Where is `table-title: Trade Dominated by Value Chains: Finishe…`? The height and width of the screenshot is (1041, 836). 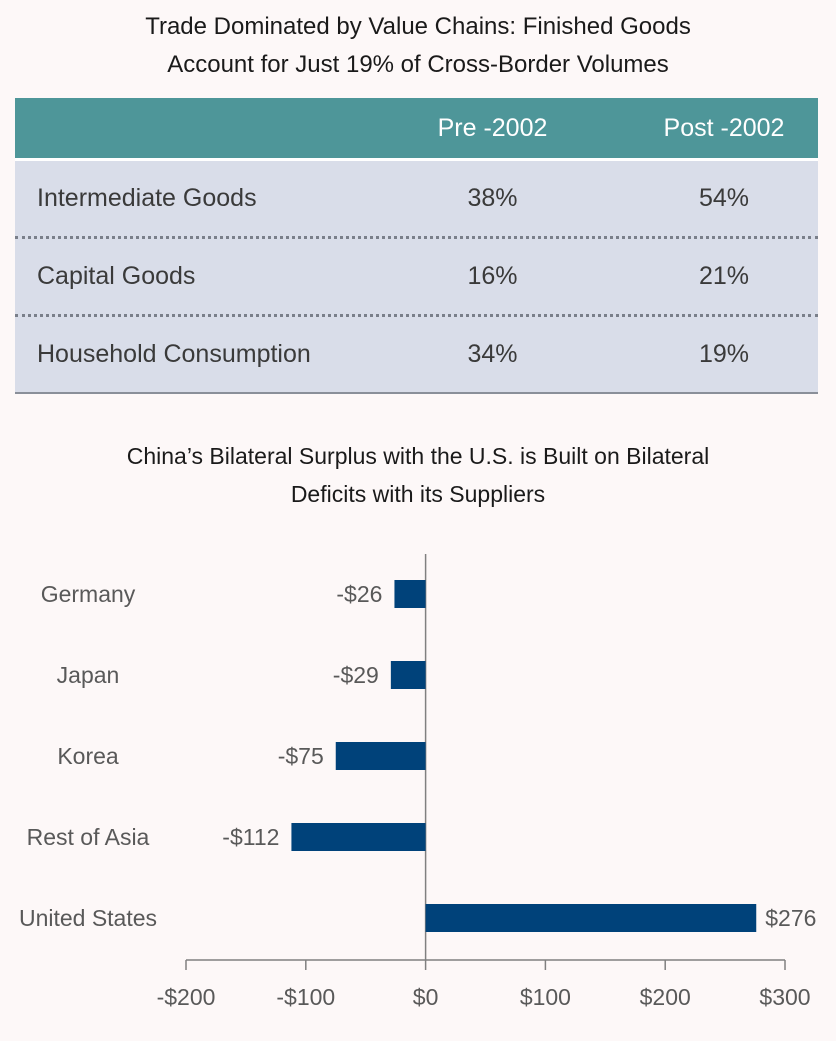 table-title: Trade Dominated by Value Chains: Finishe… is located at coordinates (418, 46).